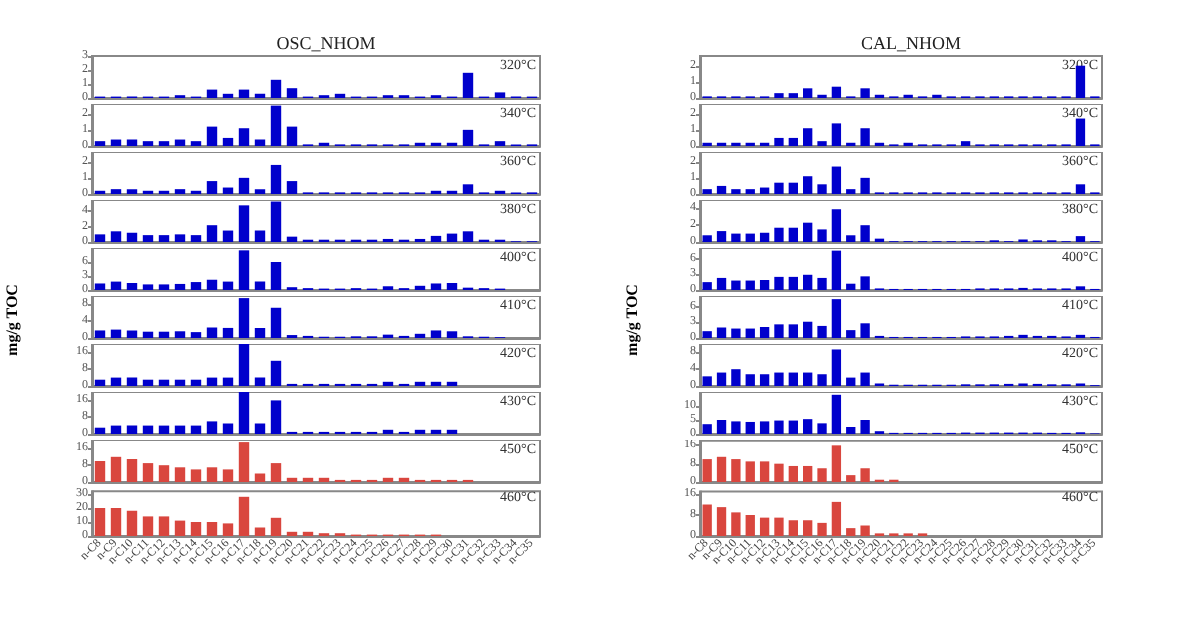 This screenshot has height=632, width=1198. What do you see at coordinates (326, 43) in the screenshot?
I see `chart-title: OSC_NHOM` at bounding box center [326, 43].